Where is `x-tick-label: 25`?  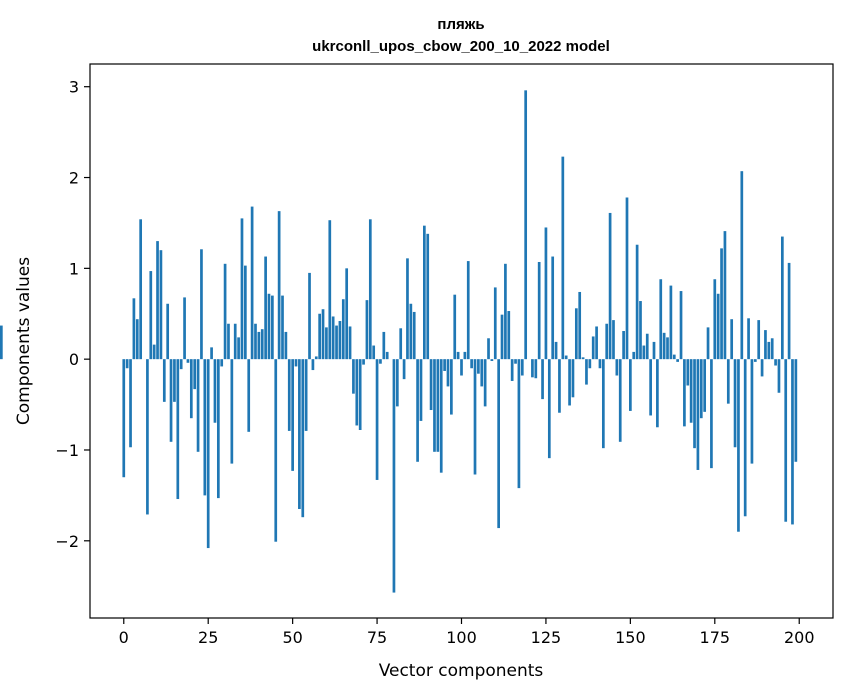 x-tick-label: 25 is located at coordinates (208, 637).